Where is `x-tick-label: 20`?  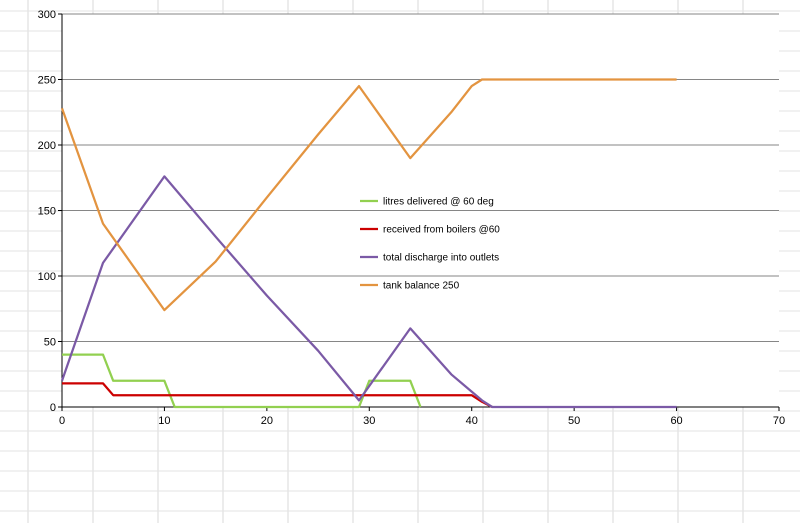
x-tick-label: 20 is located at coordinates (267, 421).